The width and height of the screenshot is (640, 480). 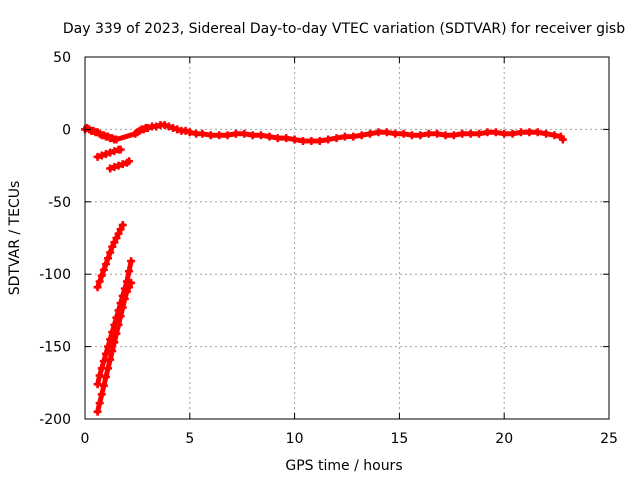 What do you see at coordinates (343, 466) in the screenshot?
I see `x-axis-label: GPS time / hours` at bounding box center [343, 466].